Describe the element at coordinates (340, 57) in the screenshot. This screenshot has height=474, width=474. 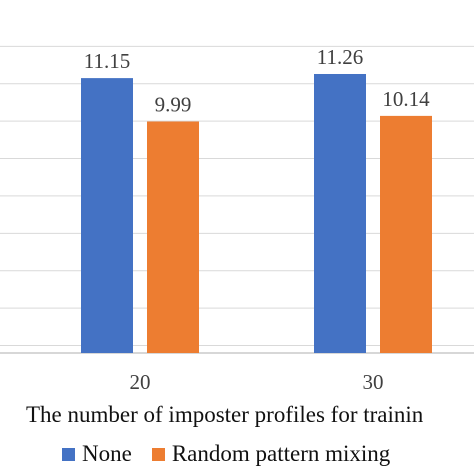
I see `data-label: 11.26` at that location.